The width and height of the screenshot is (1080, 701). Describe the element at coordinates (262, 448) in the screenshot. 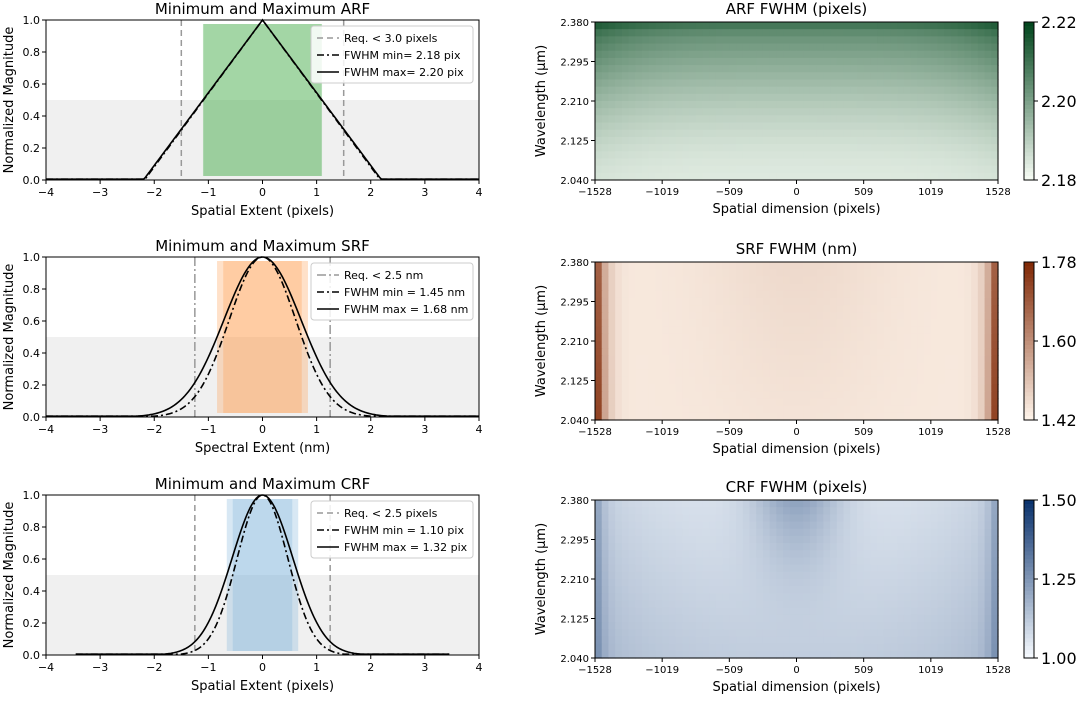

I see `x-axis-label: Spectral Extent (nm)` at that location.